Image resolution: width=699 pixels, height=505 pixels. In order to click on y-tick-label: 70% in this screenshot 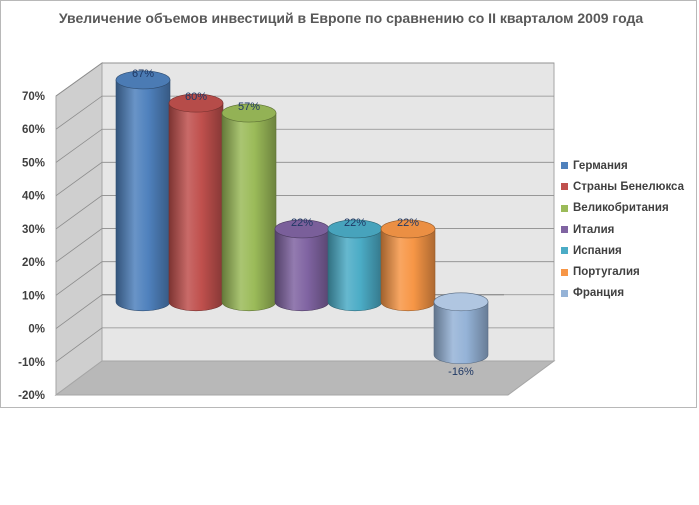, I will do `click(33, 97)`.